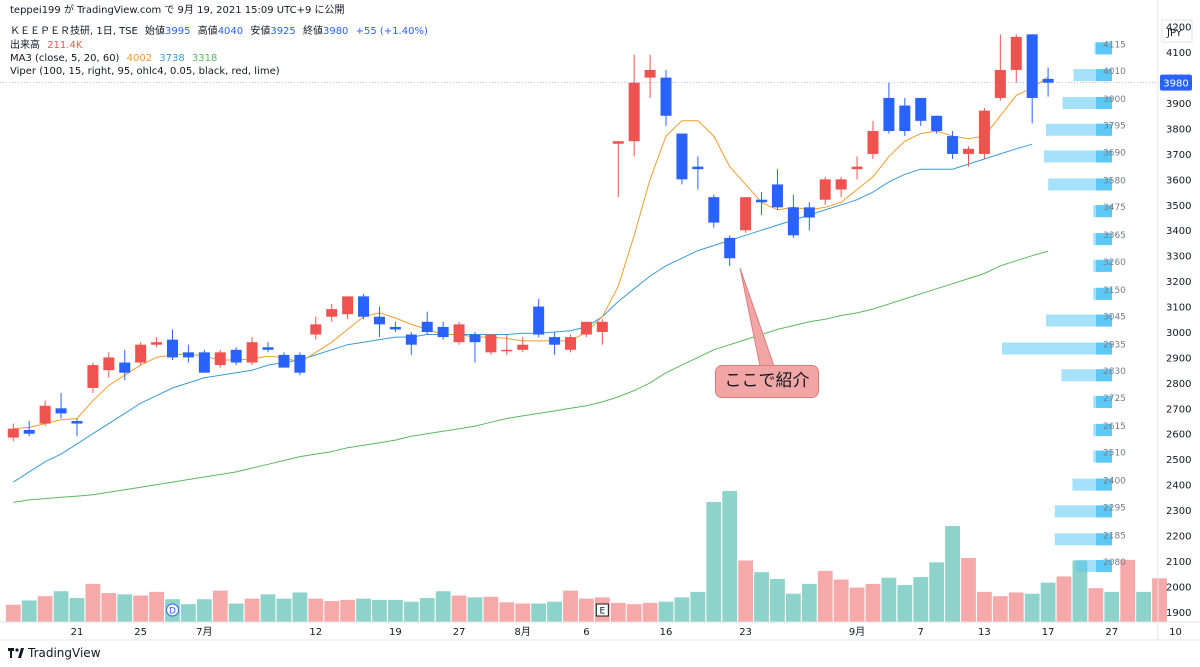 The width and height of the screenshot is (1200, 667). I want to click on x-tick-label: 6, so click(586, 632).